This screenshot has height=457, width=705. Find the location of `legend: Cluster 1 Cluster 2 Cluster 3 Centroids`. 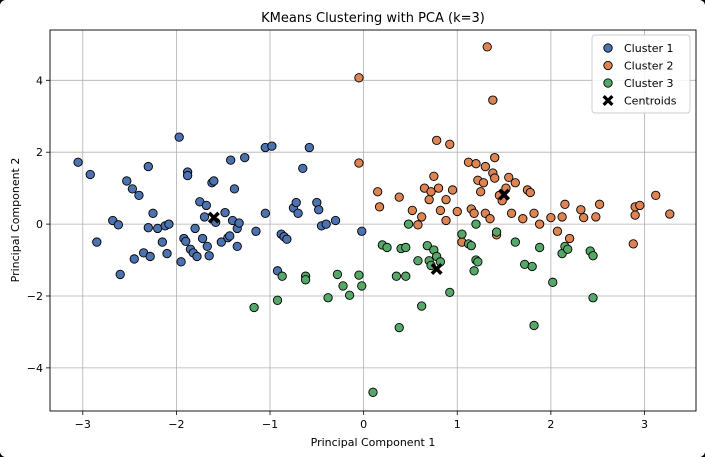

legend: Cluster 1 Cluster 2 Cluster 3 Centroids is located at coordinates (641, 74).